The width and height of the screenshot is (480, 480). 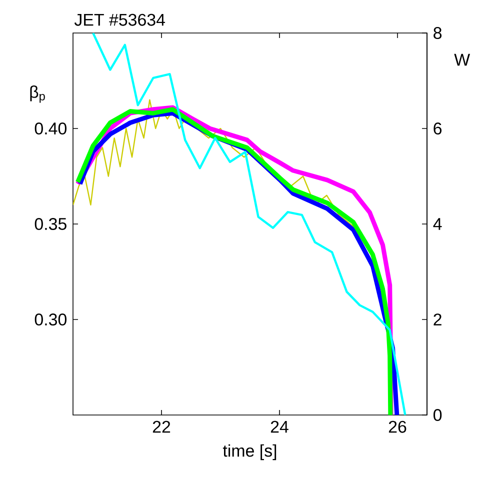 What do you see at coordinates (50, 320) in the screenshot?
I see `y-tick-label: 0.30` at bounding box center [50, 320].